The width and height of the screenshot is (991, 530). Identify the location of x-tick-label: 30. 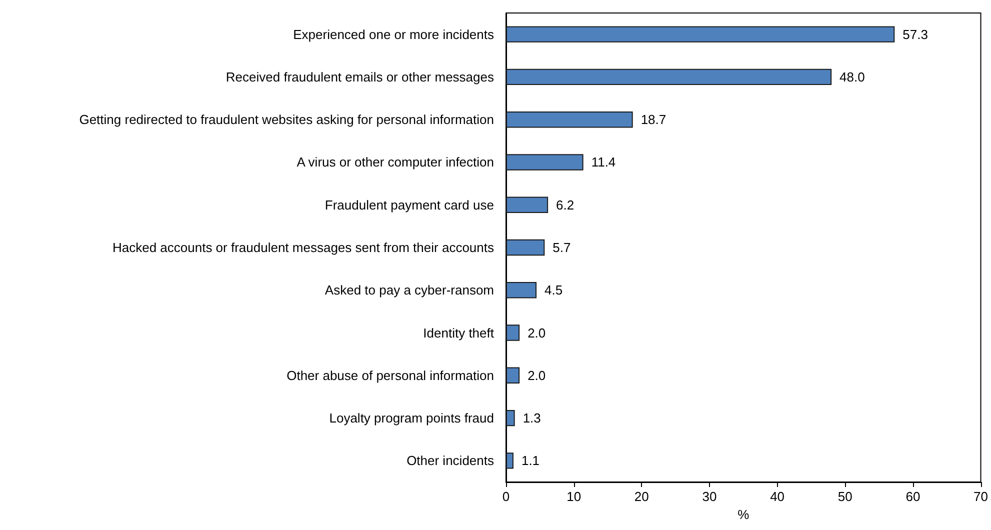
(709, 496).